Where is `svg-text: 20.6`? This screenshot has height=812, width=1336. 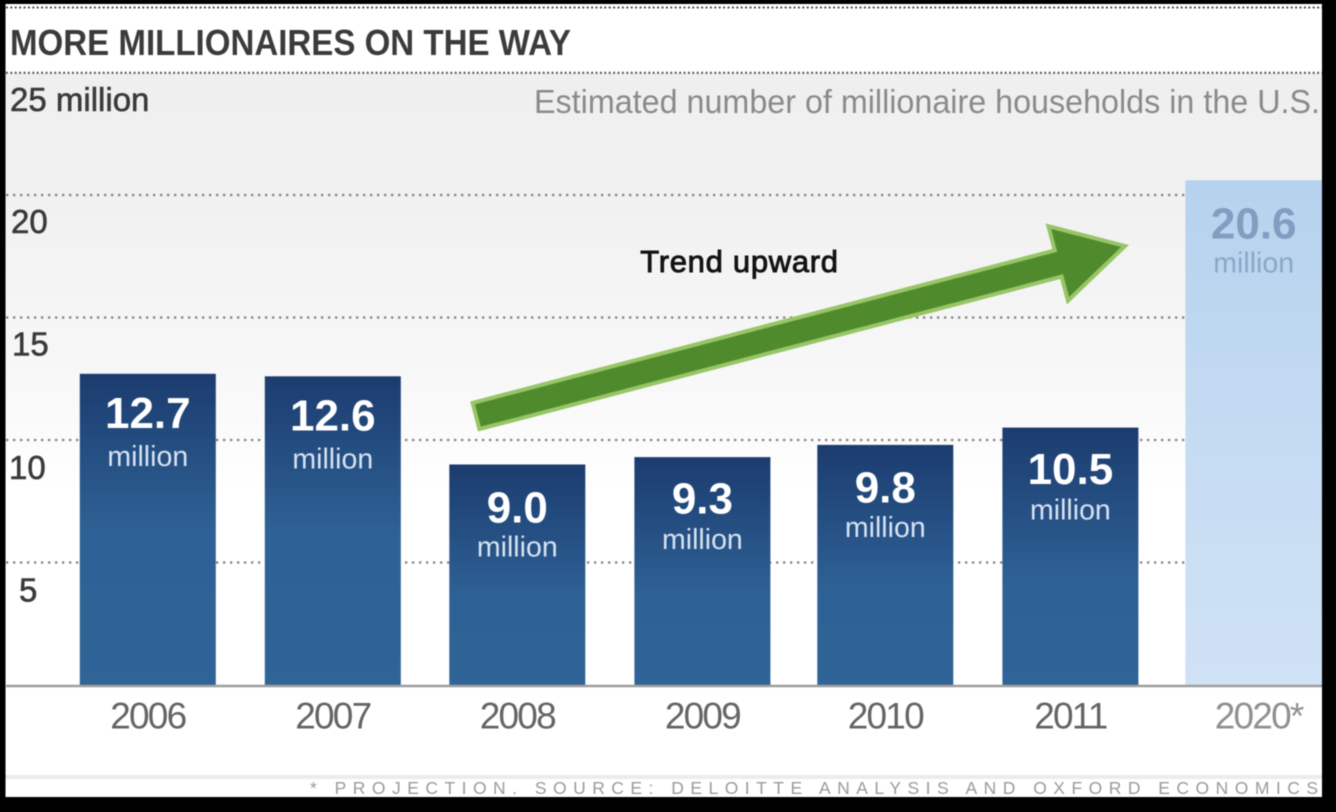 svg-text: 20.6 is located at coordinates (1254, 224).